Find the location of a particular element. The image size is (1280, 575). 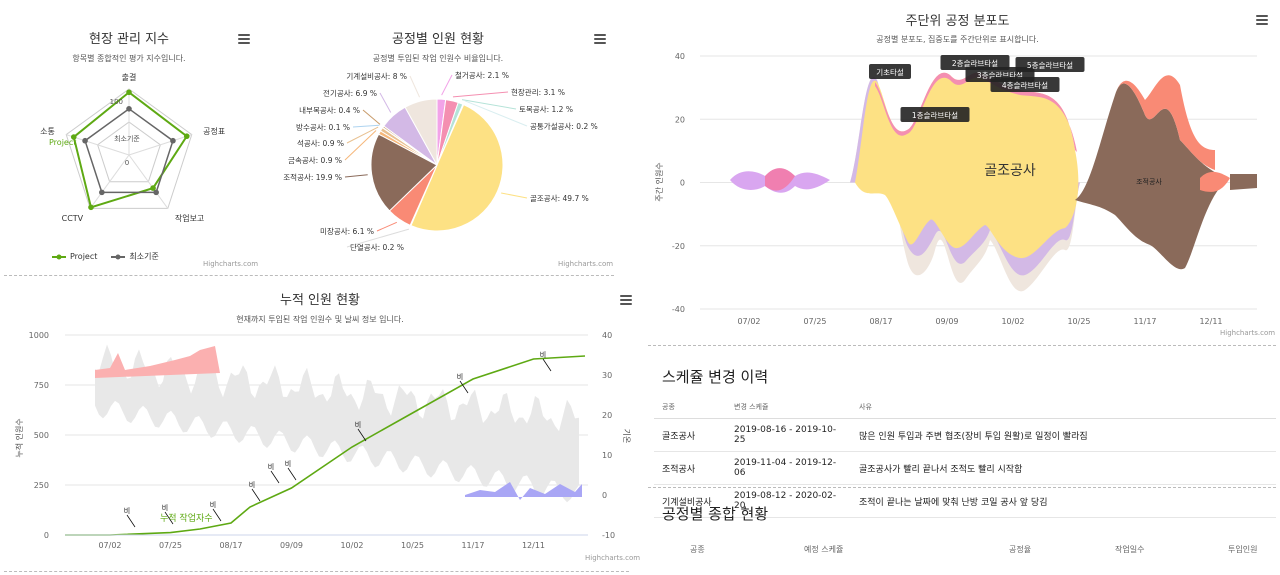

stream-ylabel: 주간 인원수 is located at coordinates (659, 181).